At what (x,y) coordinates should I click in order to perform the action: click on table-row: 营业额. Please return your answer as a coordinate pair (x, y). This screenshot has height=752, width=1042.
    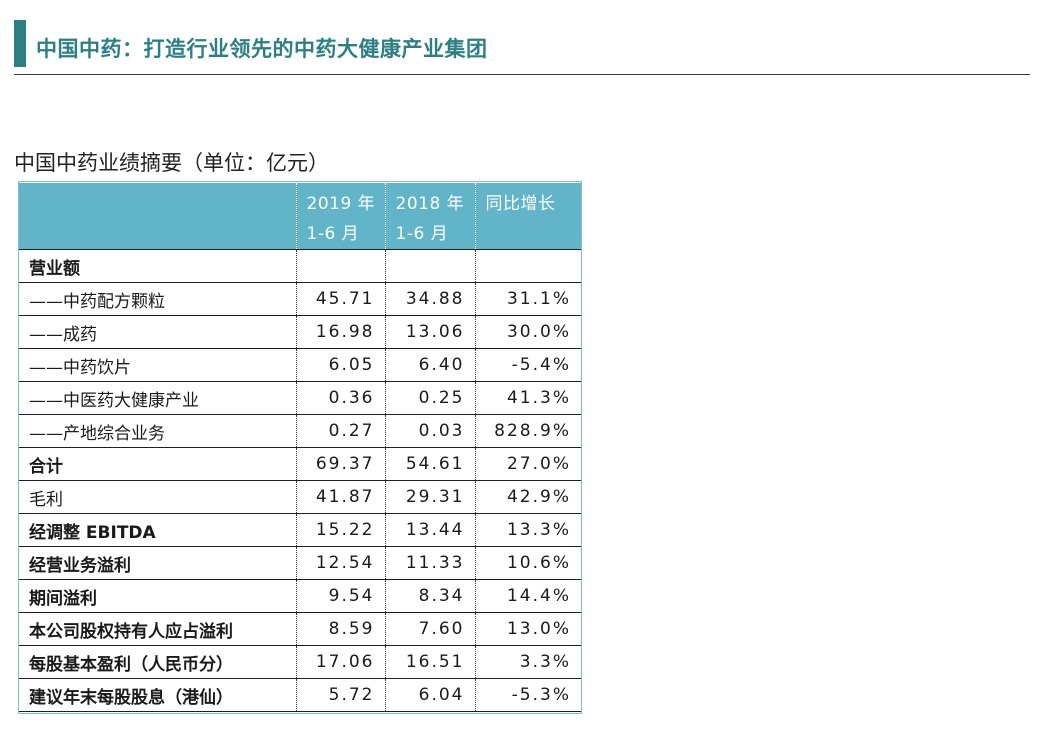
    Looking at the image, I should click on (300, 266).